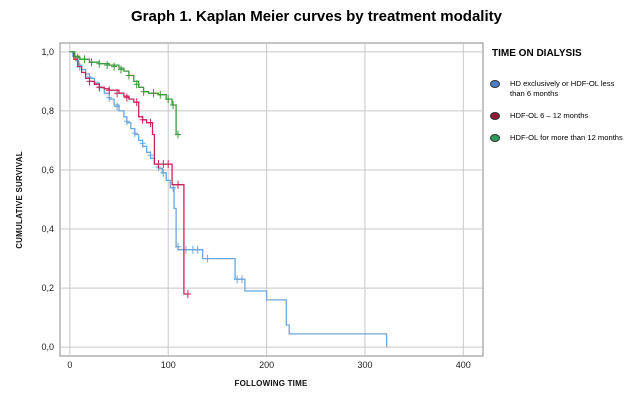  What do you see at coordinates (69, 365) in the screenshot?
I see `x-tick-label: 0` at bounding box center [69, 365].